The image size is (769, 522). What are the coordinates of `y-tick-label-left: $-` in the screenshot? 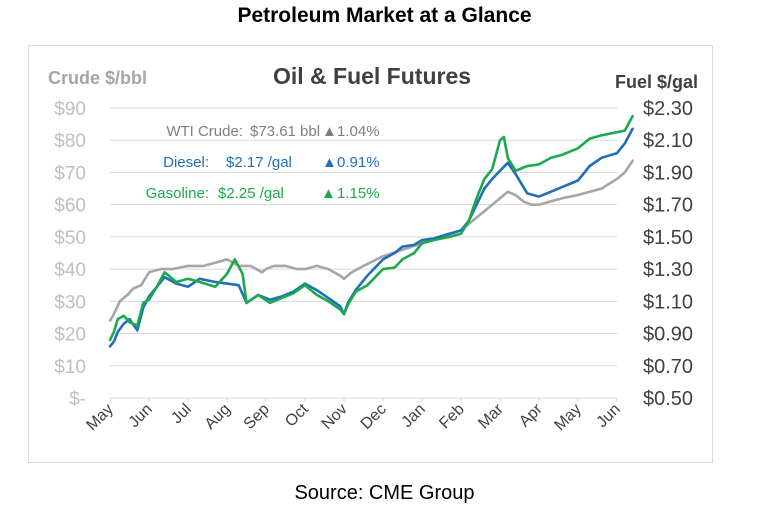 It's located at (77, 399).